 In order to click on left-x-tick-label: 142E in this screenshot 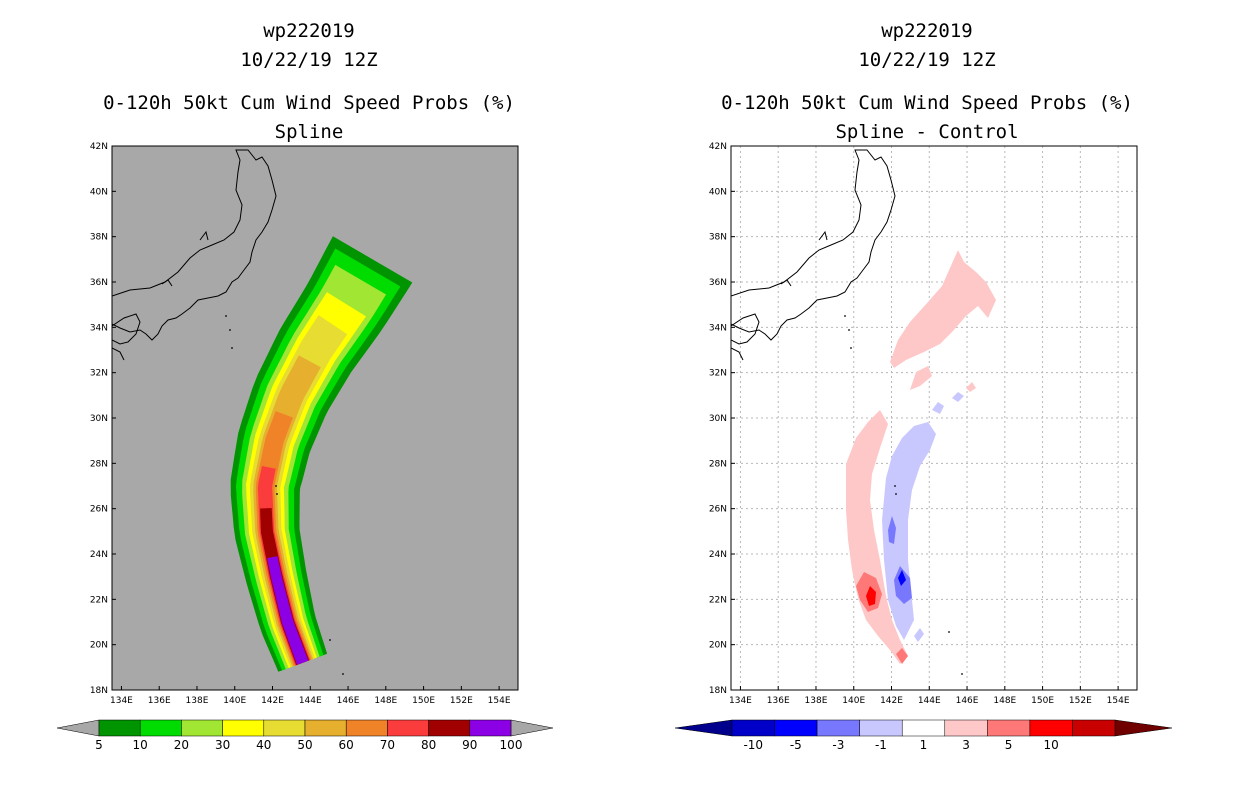, I will do `click(272, 701)`.